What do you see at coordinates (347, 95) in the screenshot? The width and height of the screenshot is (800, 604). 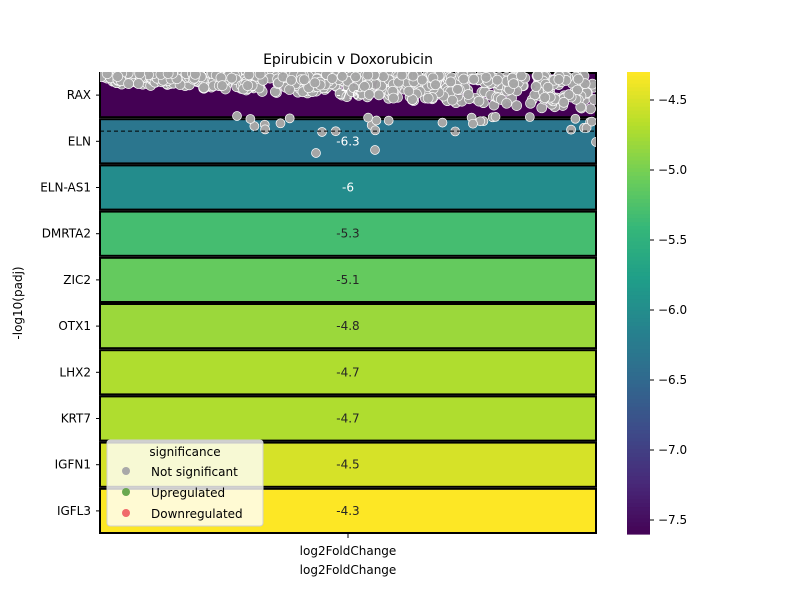 I see `cell-annotation: -7.6` at bounding box center [347, 95].